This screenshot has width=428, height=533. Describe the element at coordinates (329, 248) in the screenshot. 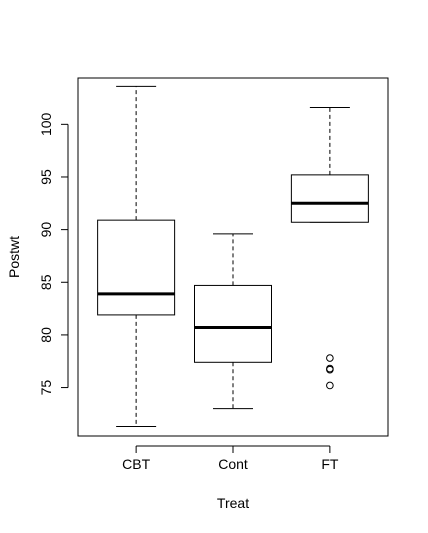

I see `box-ft` at that location.